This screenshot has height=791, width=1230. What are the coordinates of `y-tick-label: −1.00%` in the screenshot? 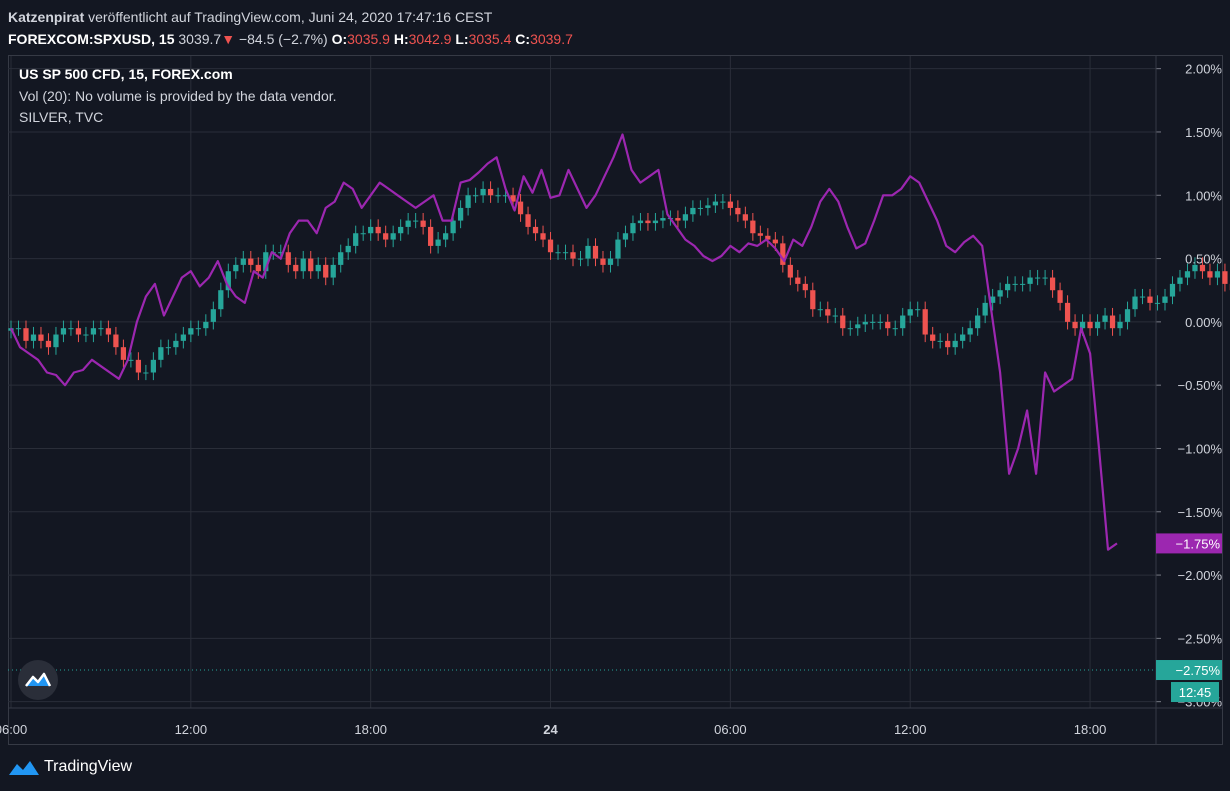 It's located at (1200, 448).